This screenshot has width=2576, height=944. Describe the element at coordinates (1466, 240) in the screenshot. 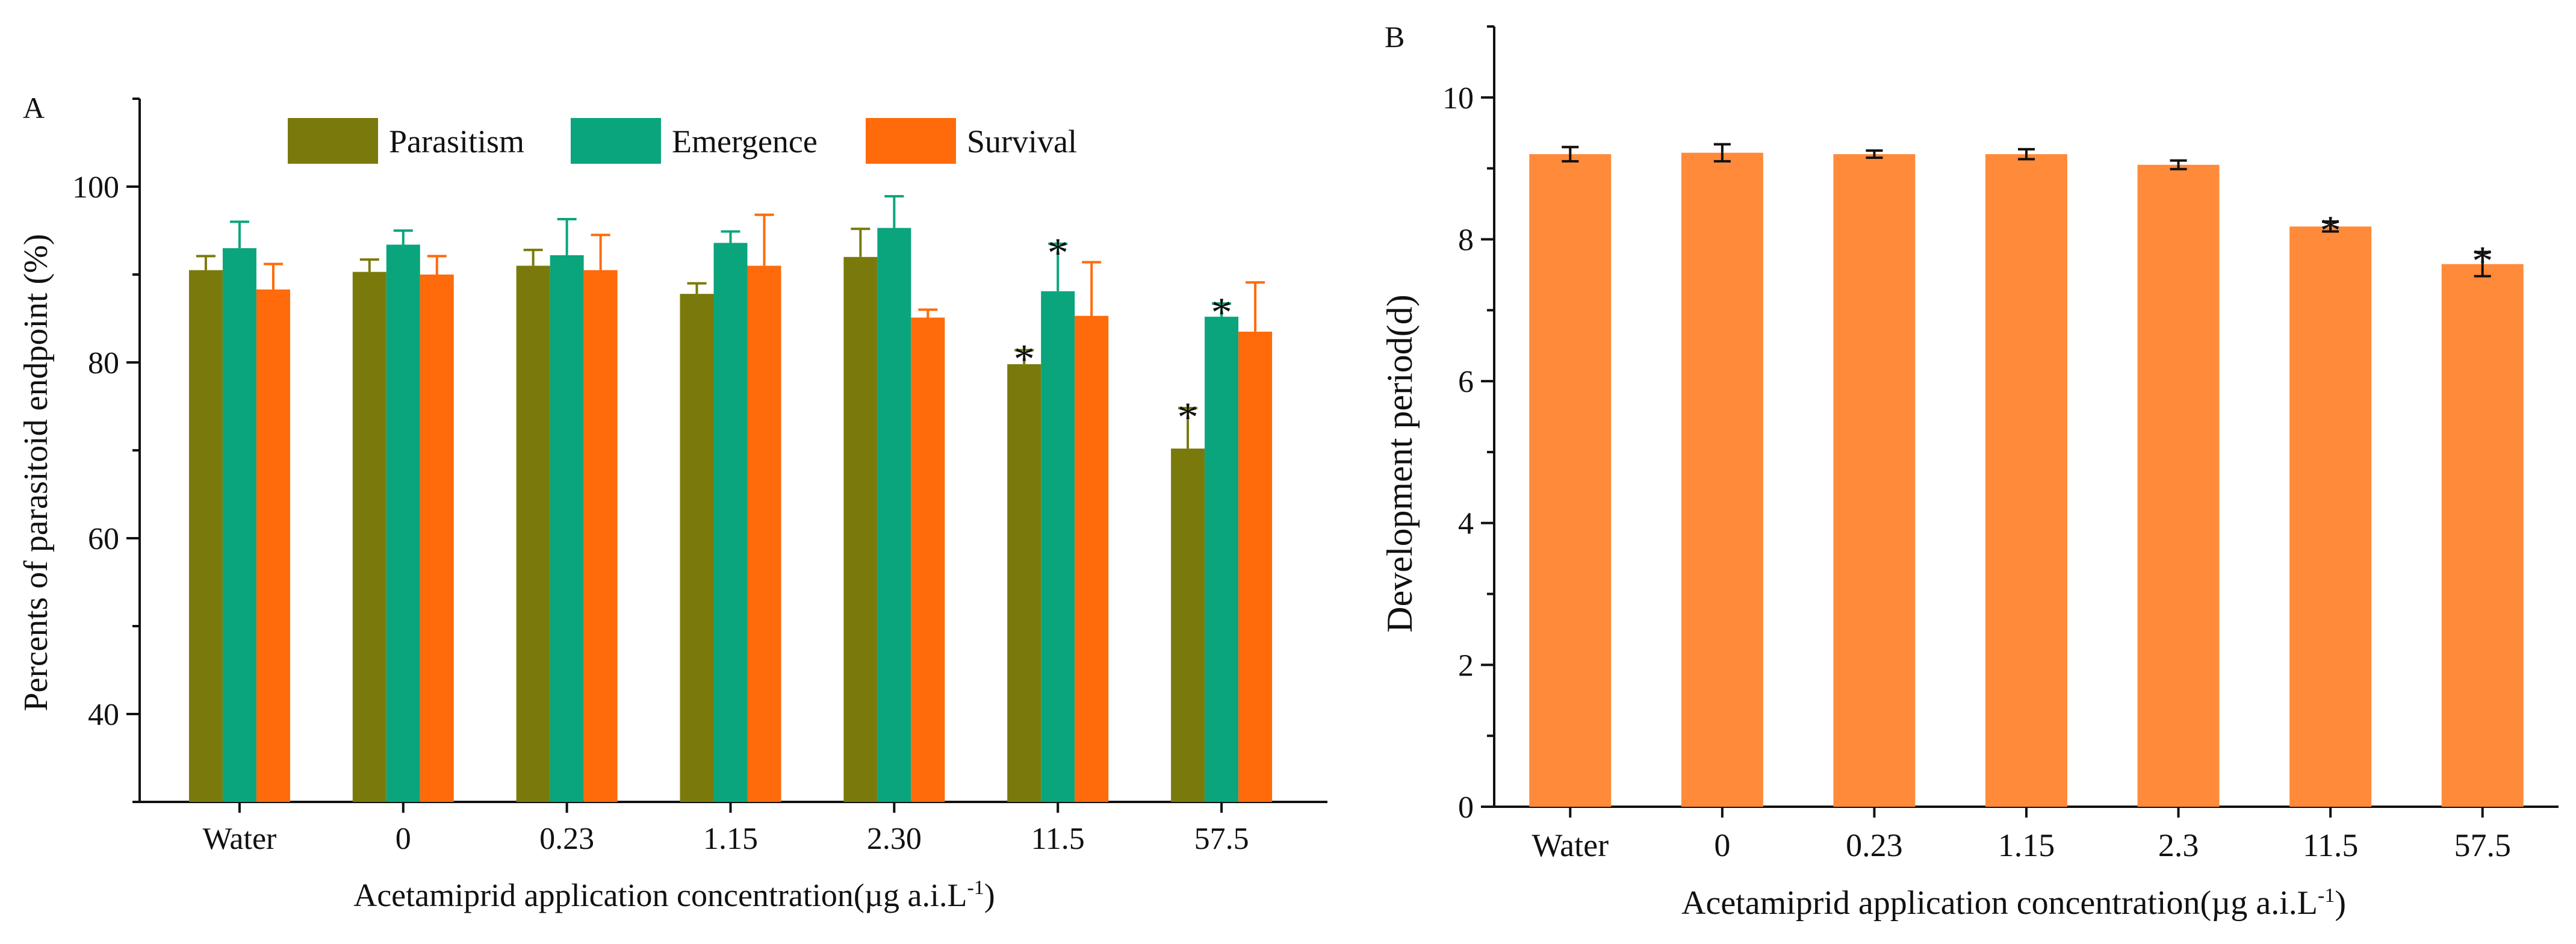

I see `b-ytick-label: 8` at that location.